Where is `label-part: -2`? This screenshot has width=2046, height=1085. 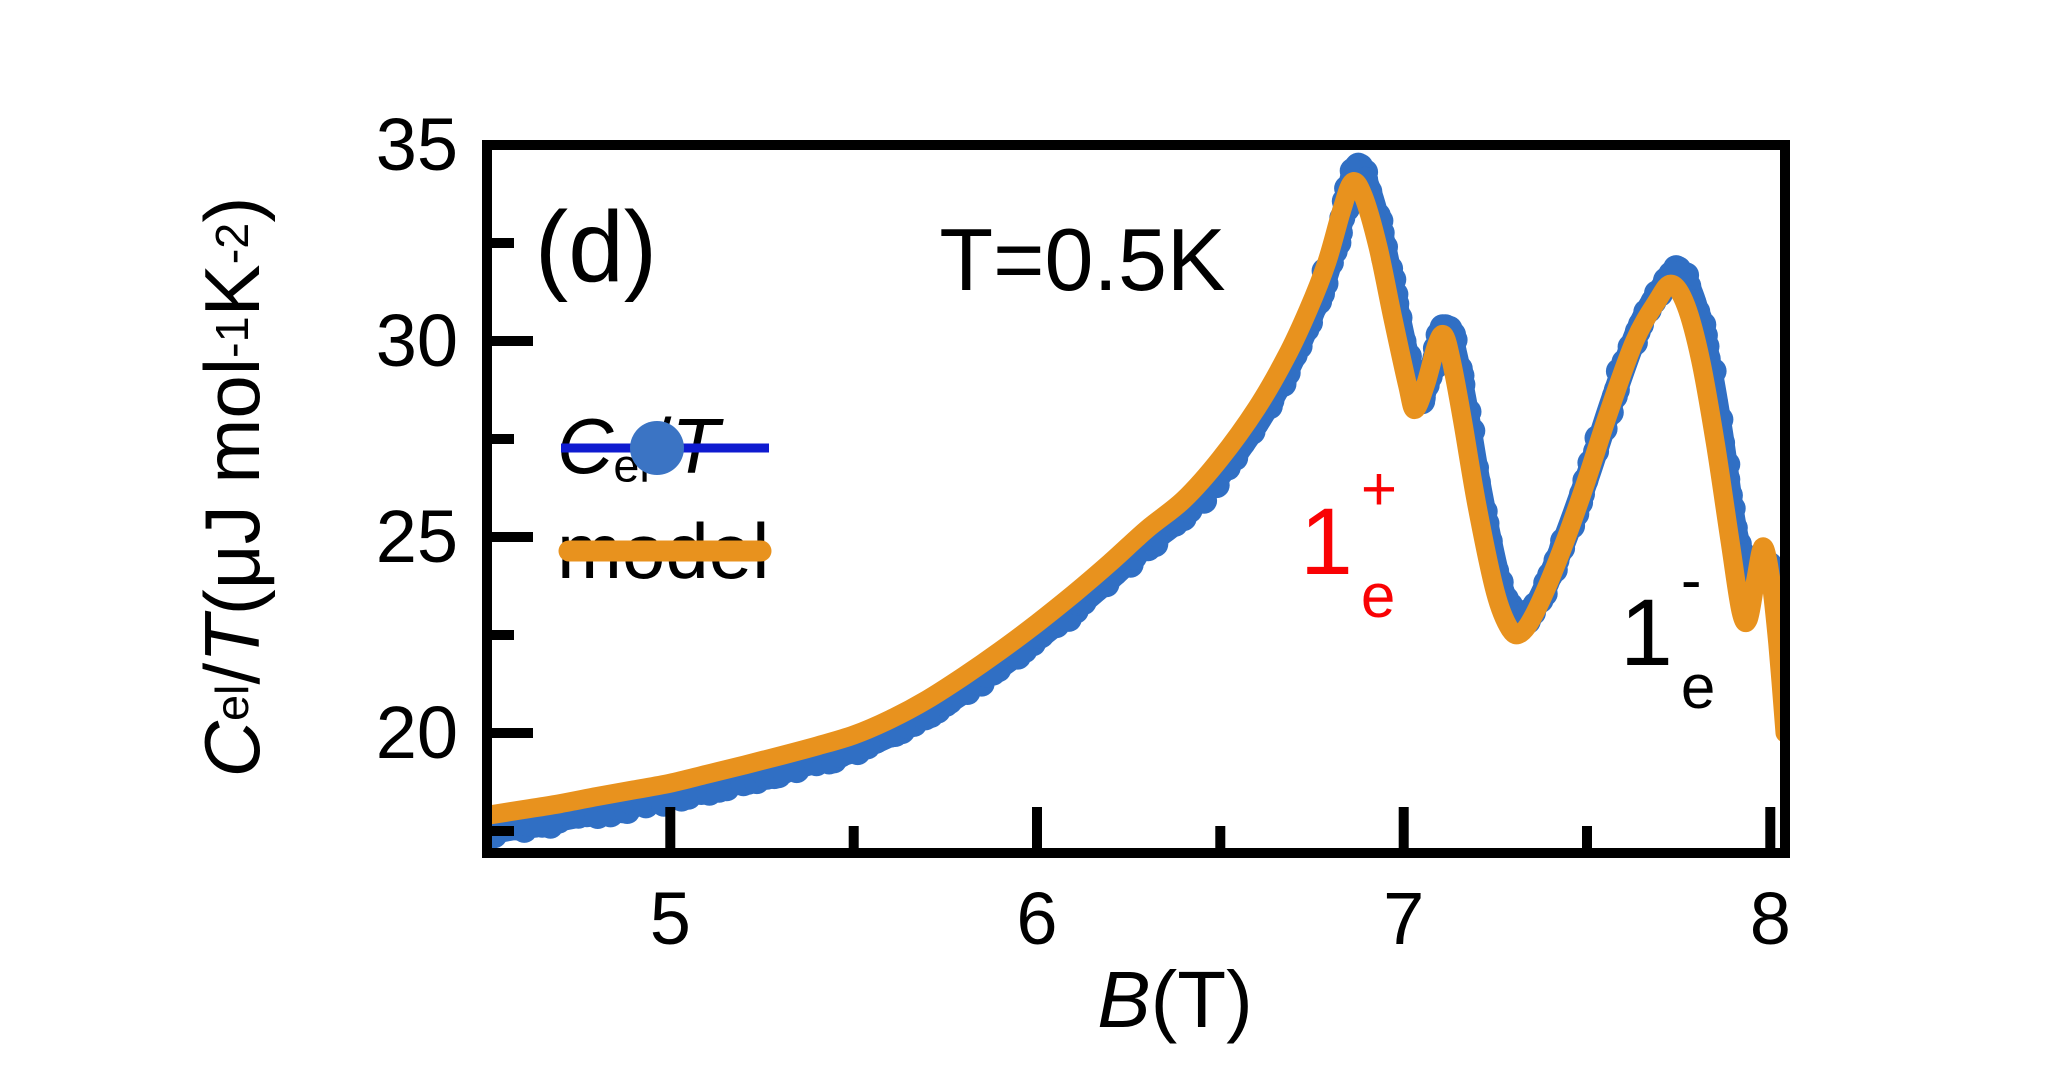 label-part: -2 is located at coordinates (231, 243).